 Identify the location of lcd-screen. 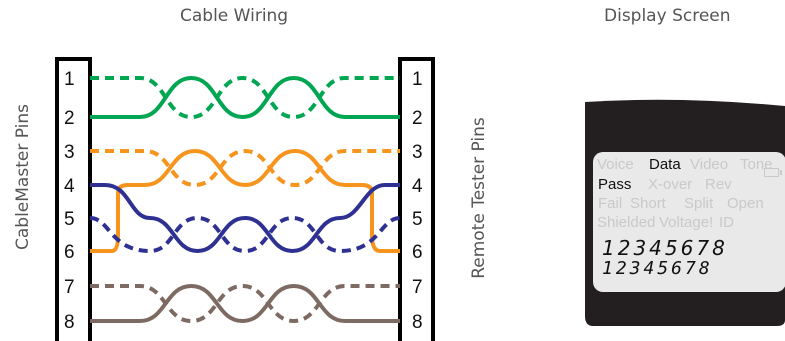
(689, 222).